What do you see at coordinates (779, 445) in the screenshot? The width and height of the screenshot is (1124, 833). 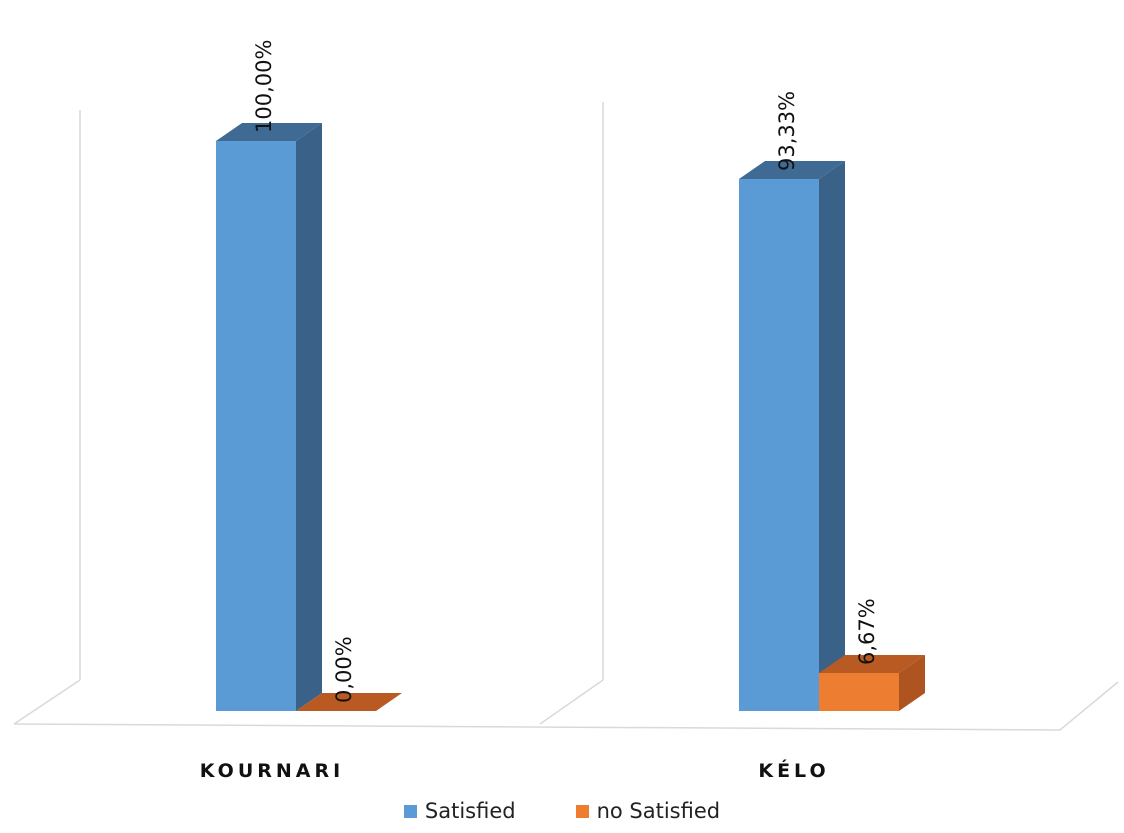 I see `bar-k-lo-satisfied` at bounding box center [779, 445].